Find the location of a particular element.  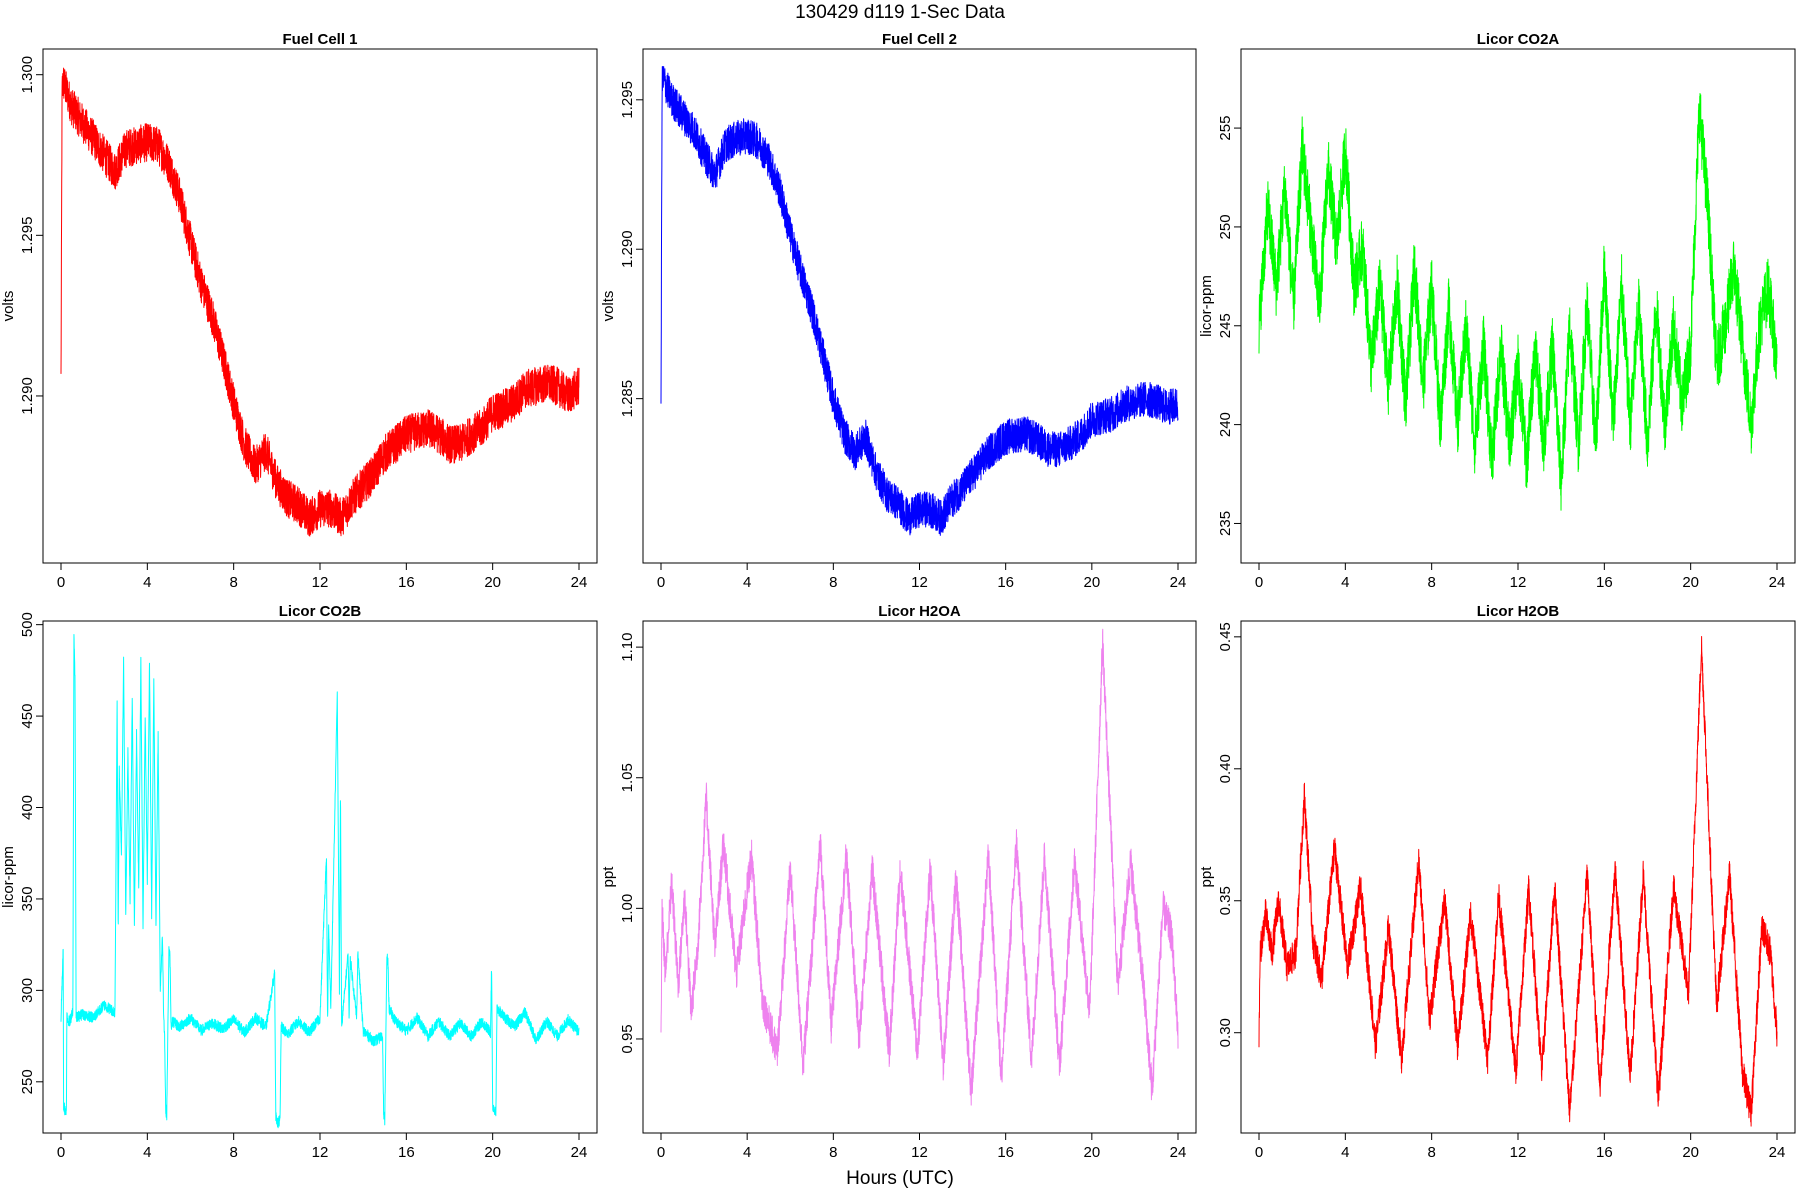

panel-title: Fuel Cell 1 is located at coordinates (319, 39).